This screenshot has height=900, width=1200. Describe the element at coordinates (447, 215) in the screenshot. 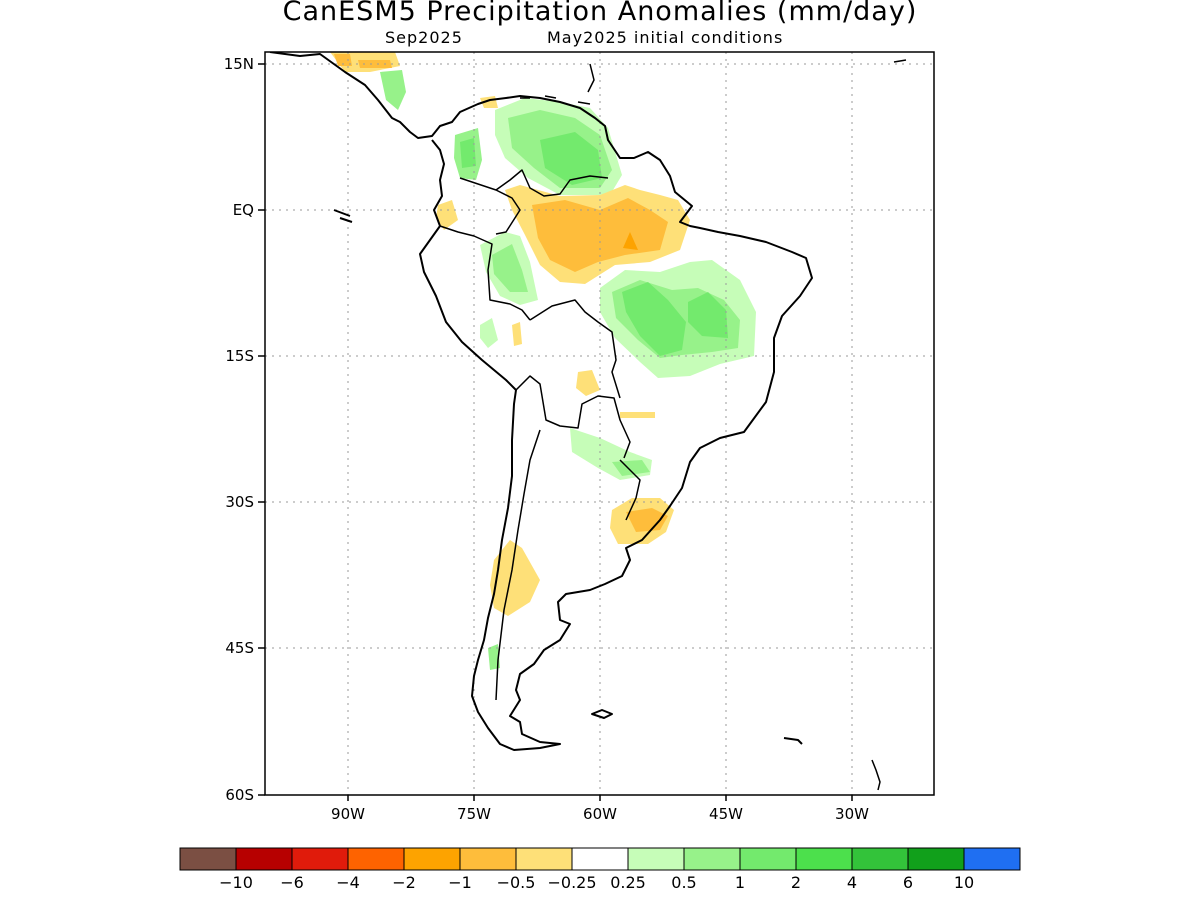

I see `anomaly-ecuador-dry` at that location.